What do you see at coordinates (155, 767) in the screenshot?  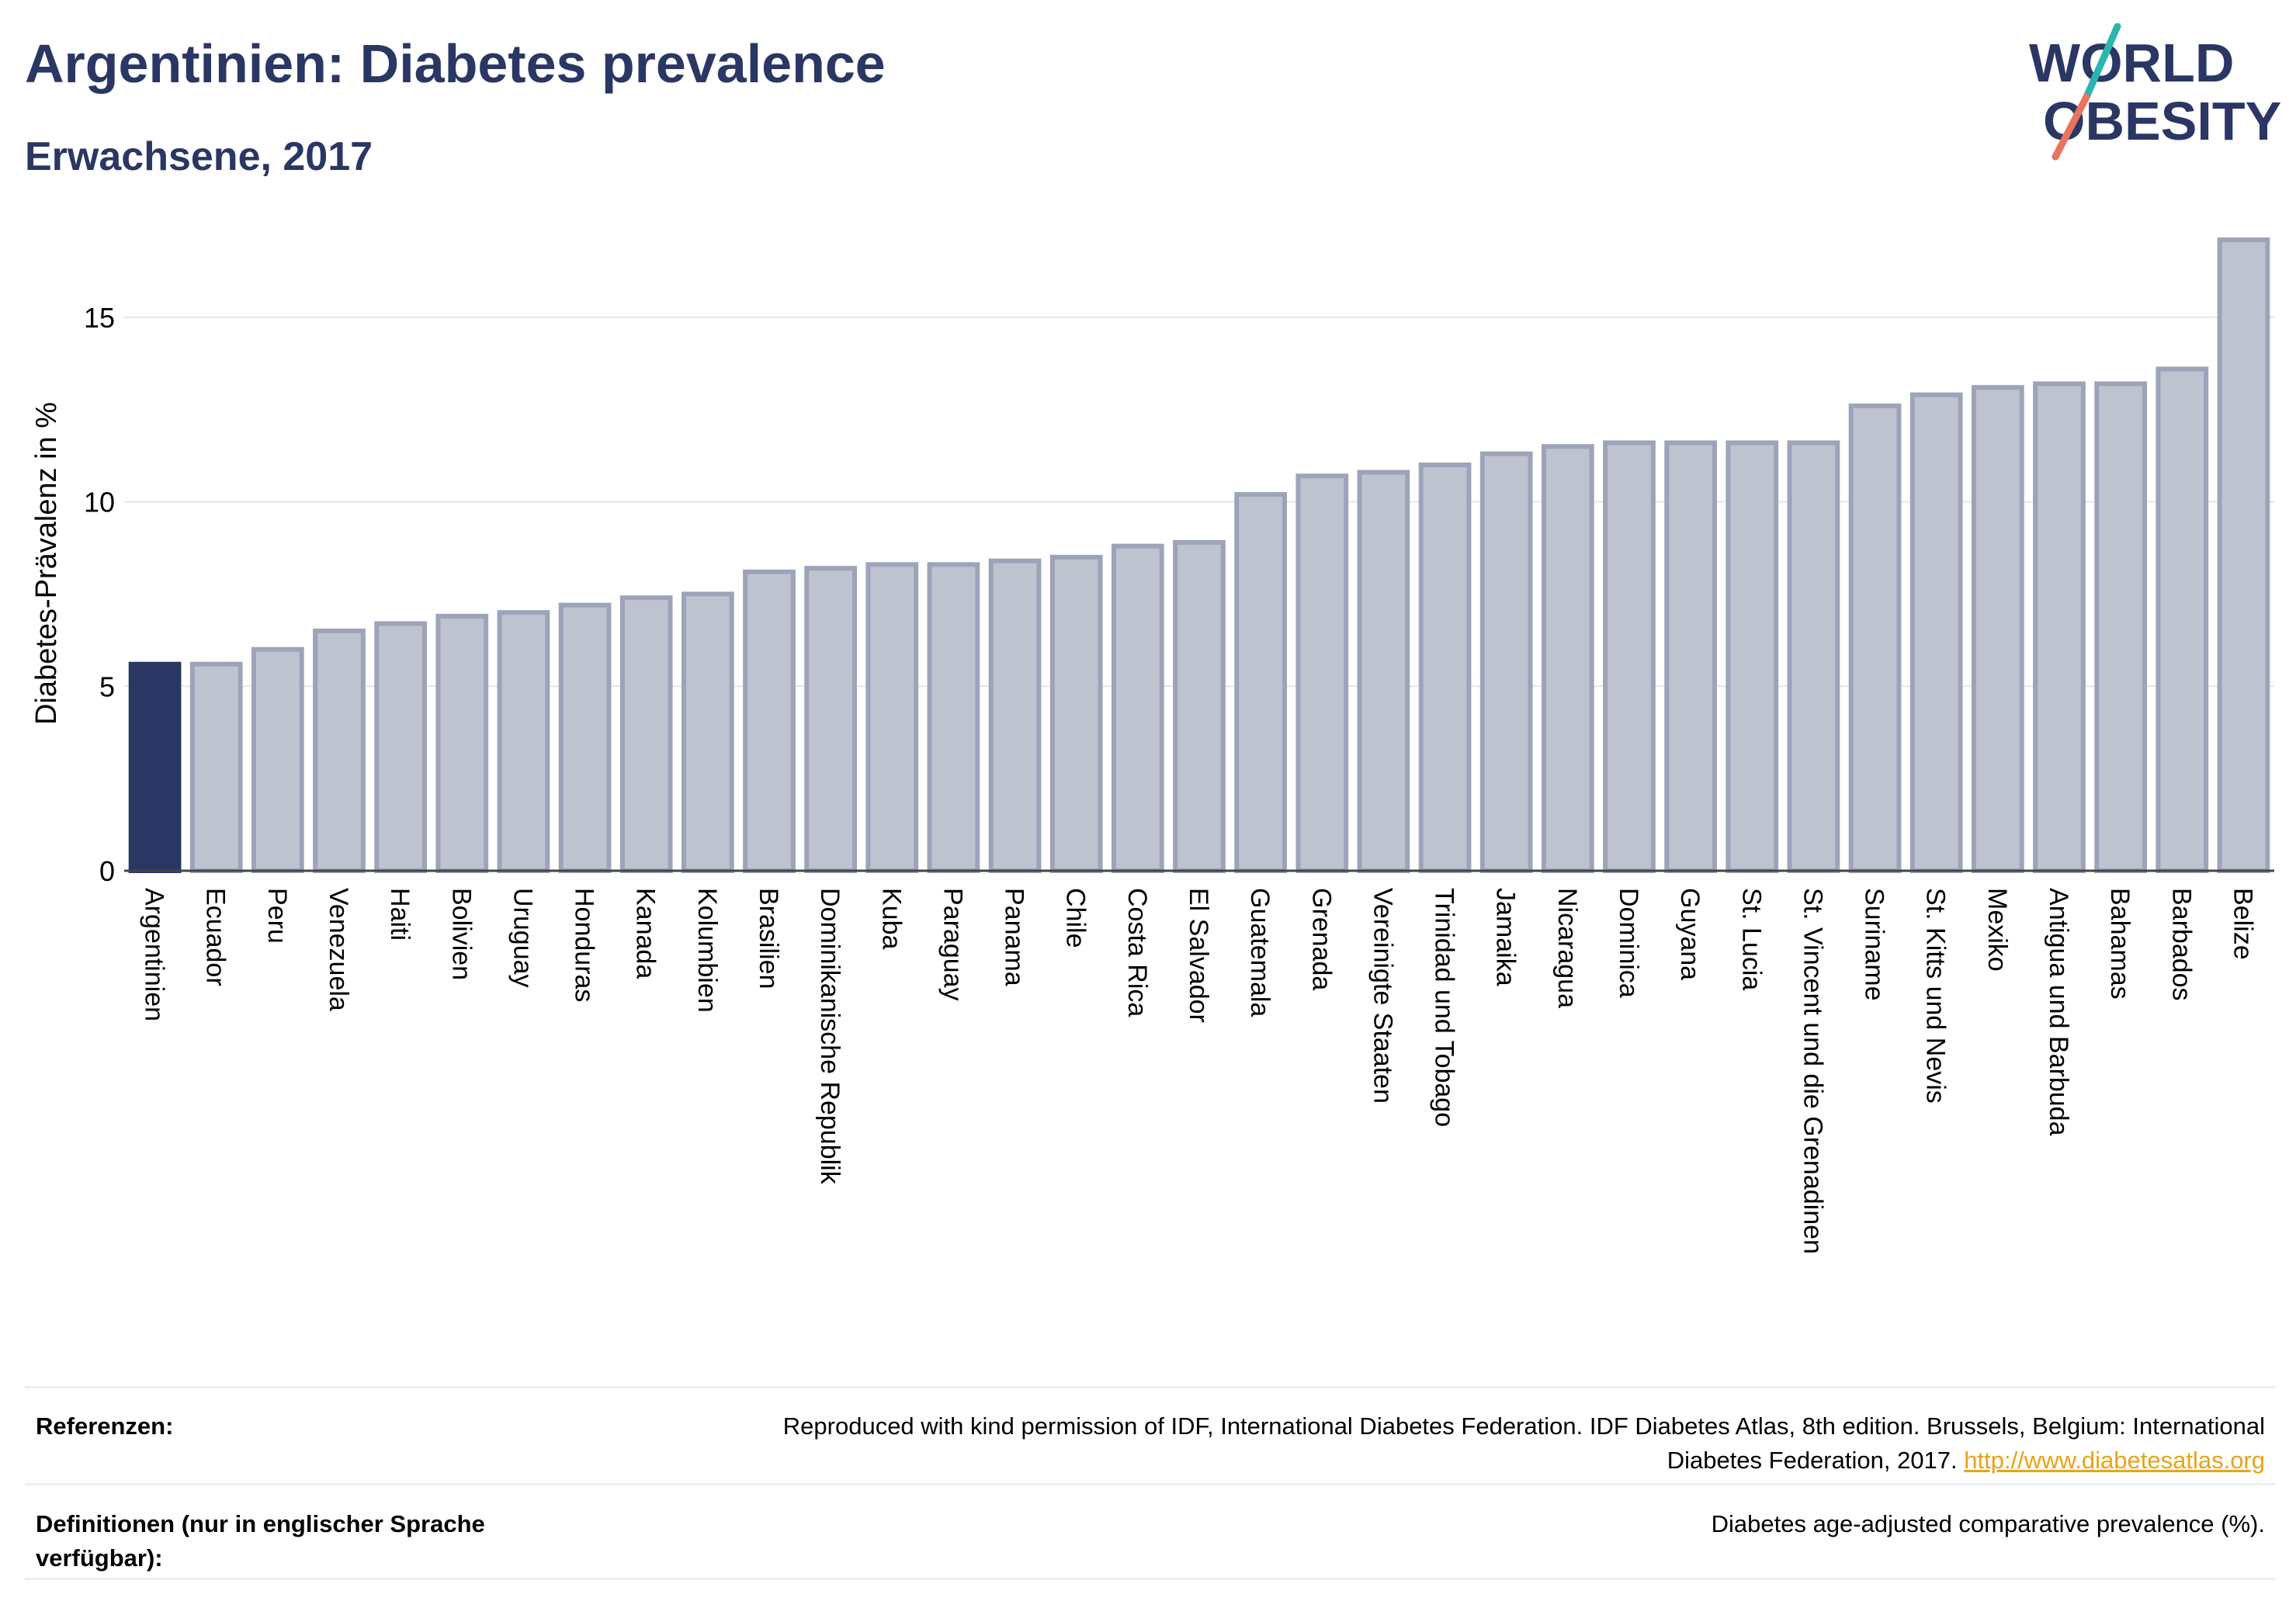 I see `bar-highlight` at bounding box center [155, 767].